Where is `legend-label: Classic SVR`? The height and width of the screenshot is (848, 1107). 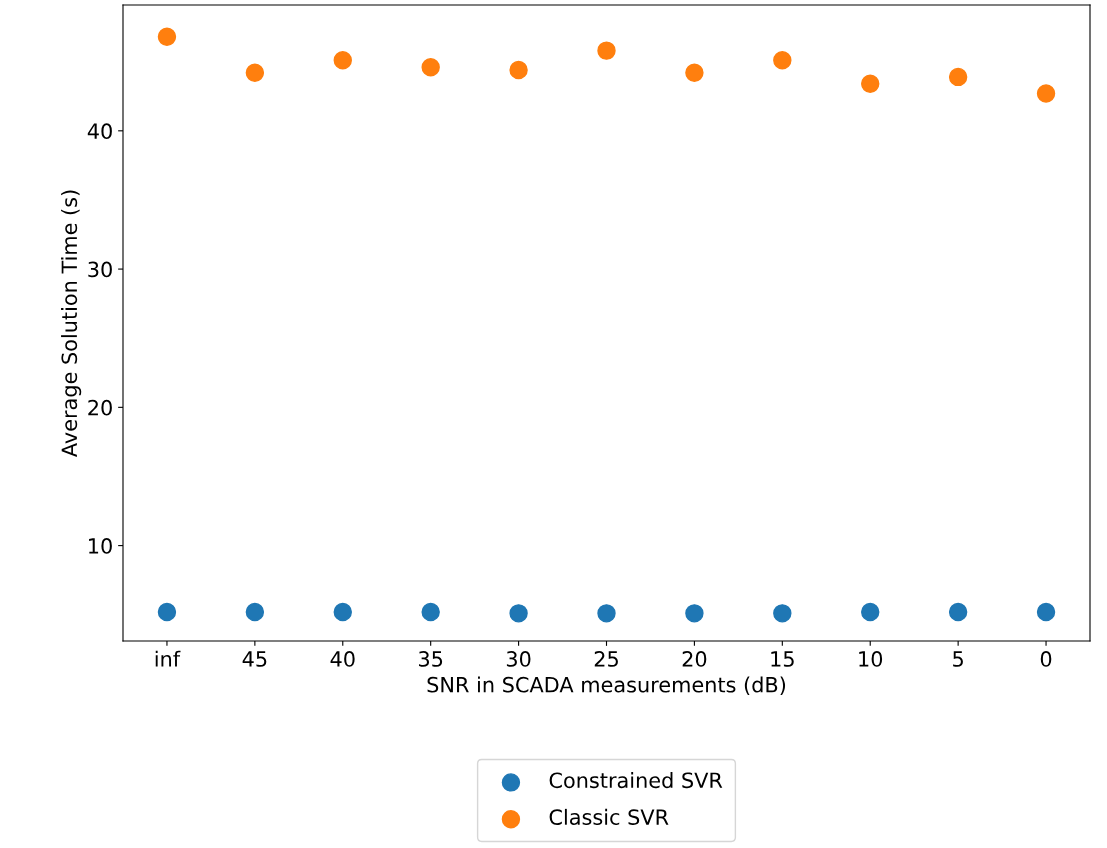 legend-label: Classic SVR is located at coordinates (609, 816).